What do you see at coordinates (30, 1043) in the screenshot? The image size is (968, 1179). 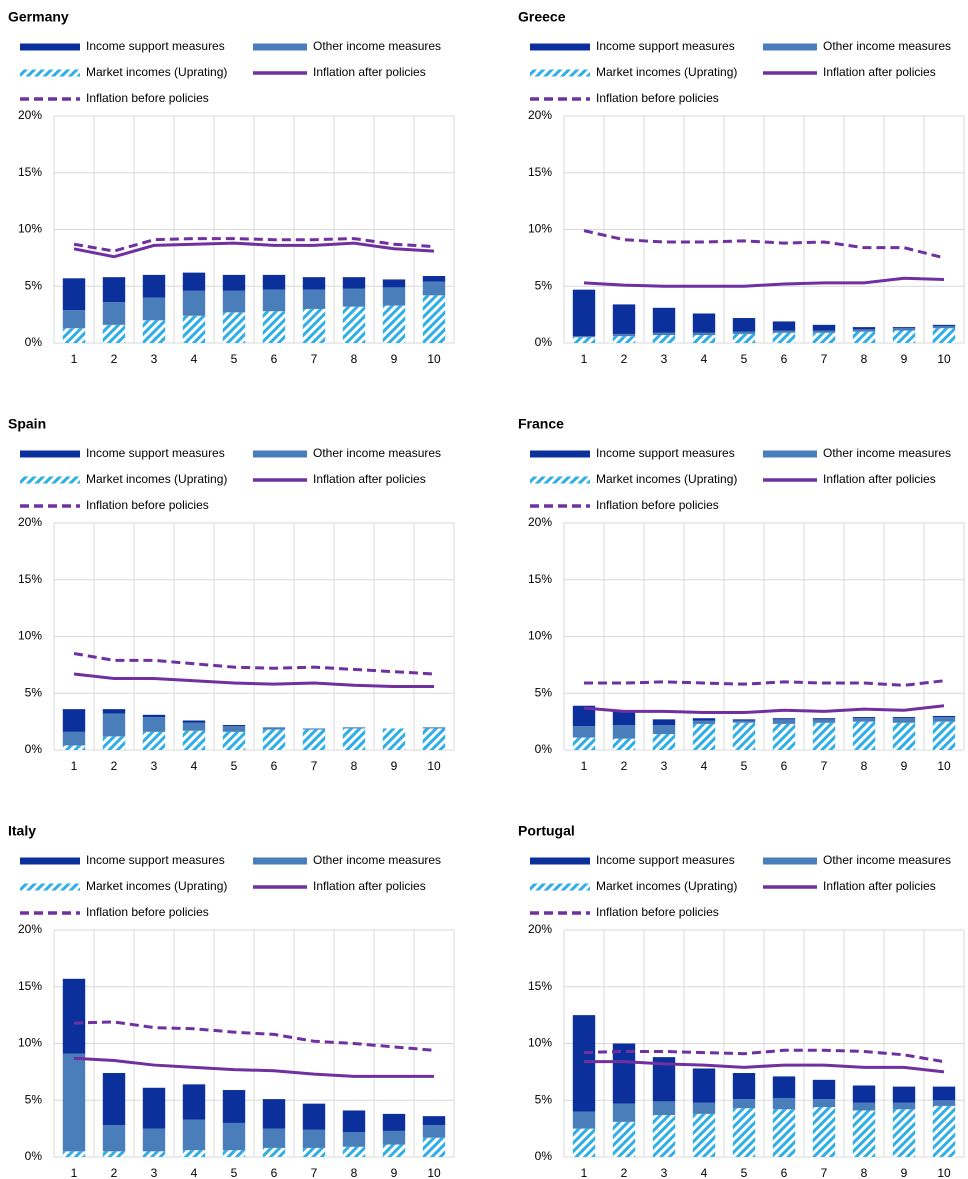 I see `y-tick-label: 10%` at bounding box center [30, 1043].